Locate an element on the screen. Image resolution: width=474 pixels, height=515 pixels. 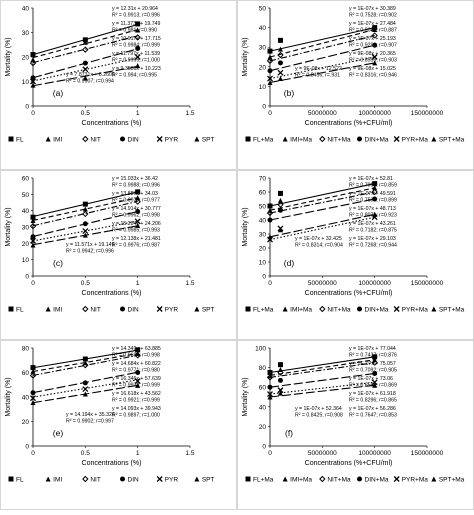
equation: y = 14.349x + 63.885 is located at coordinates (136, 349).